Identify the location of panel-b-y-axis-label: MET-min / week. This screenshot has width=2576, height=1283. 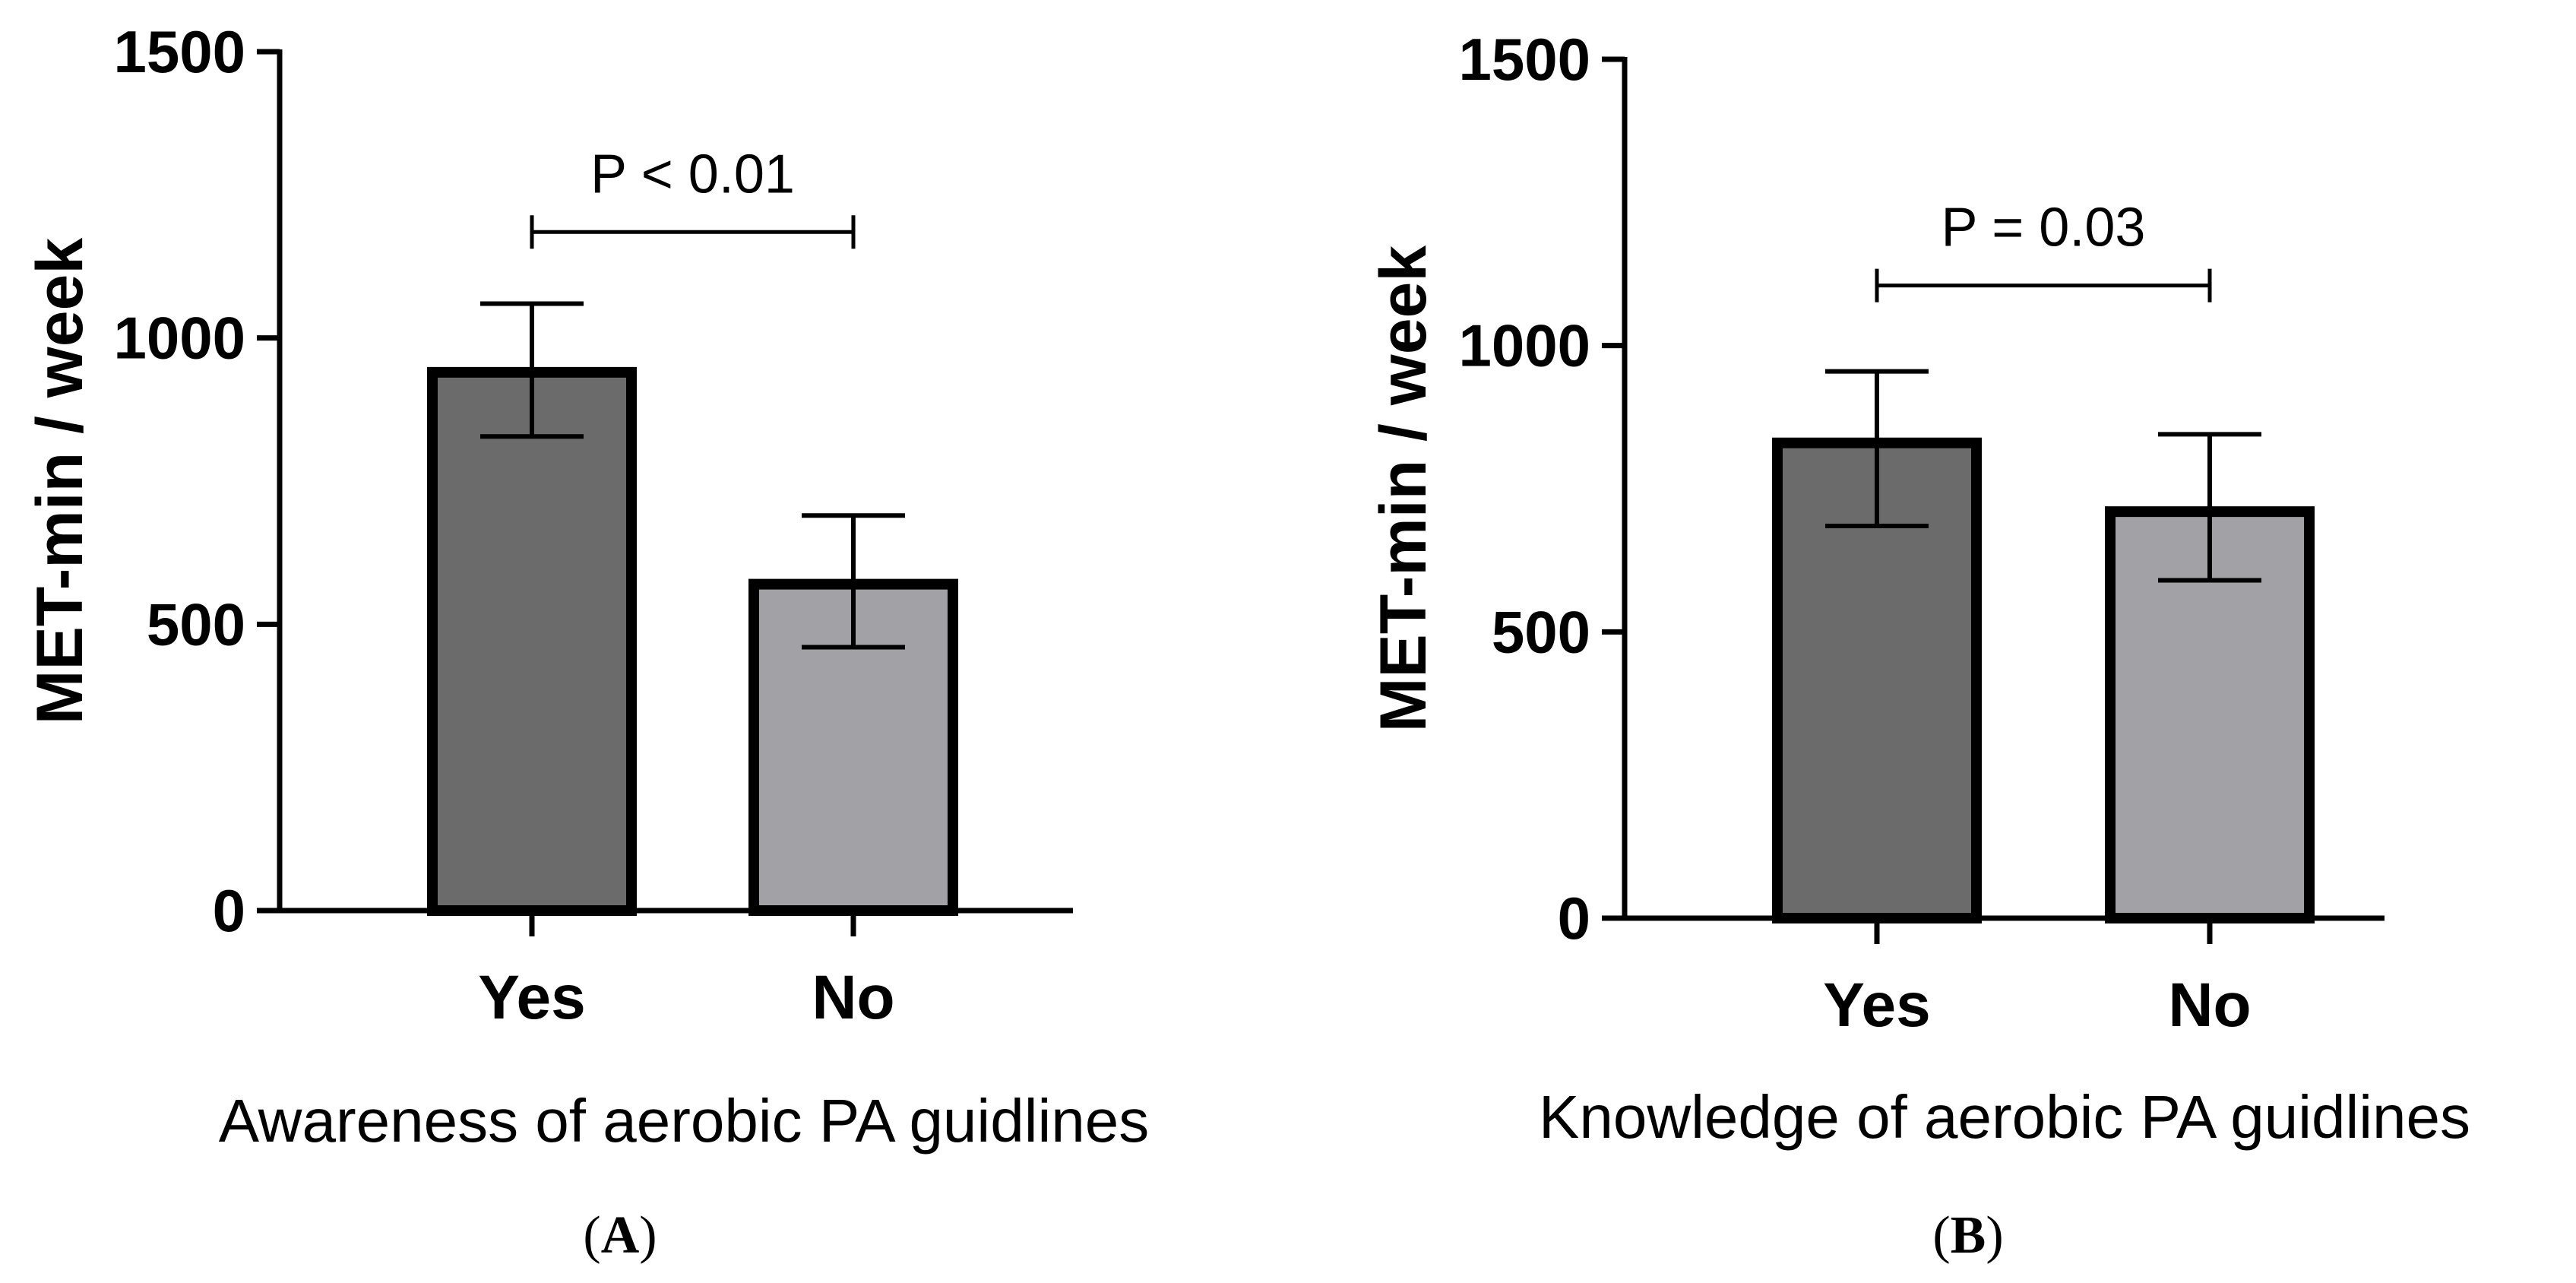
(1403, 489).